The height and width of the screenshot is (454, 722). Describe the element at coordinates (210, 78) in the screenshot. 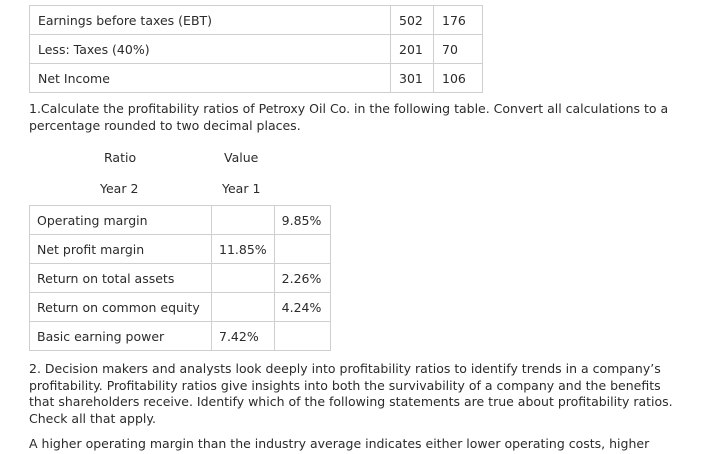

I see `row-label: Net Income` at that location.